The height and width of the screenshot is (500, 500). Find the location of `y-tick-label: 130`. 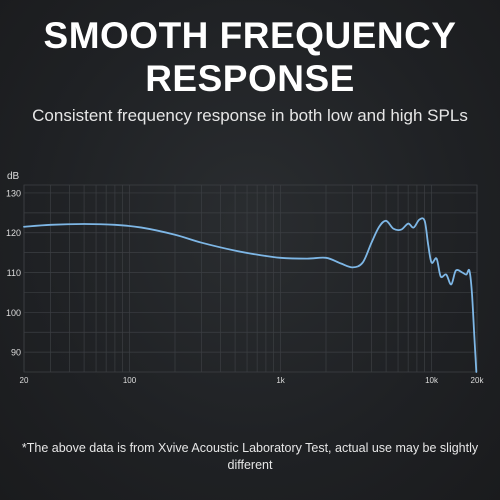

y-tick-label: 130 is located at coordinates (13, 193).